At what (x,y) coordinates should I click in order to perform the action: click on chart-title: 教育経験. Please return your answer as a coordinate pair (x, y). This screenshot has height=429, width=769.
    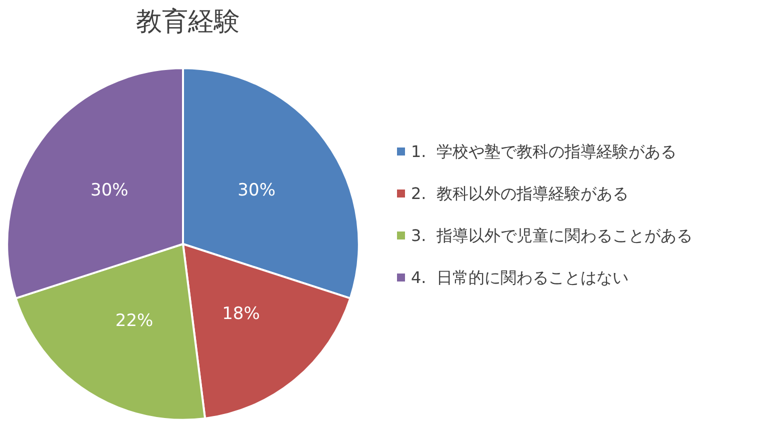
    Looking at the image, I should click on (188, 22).